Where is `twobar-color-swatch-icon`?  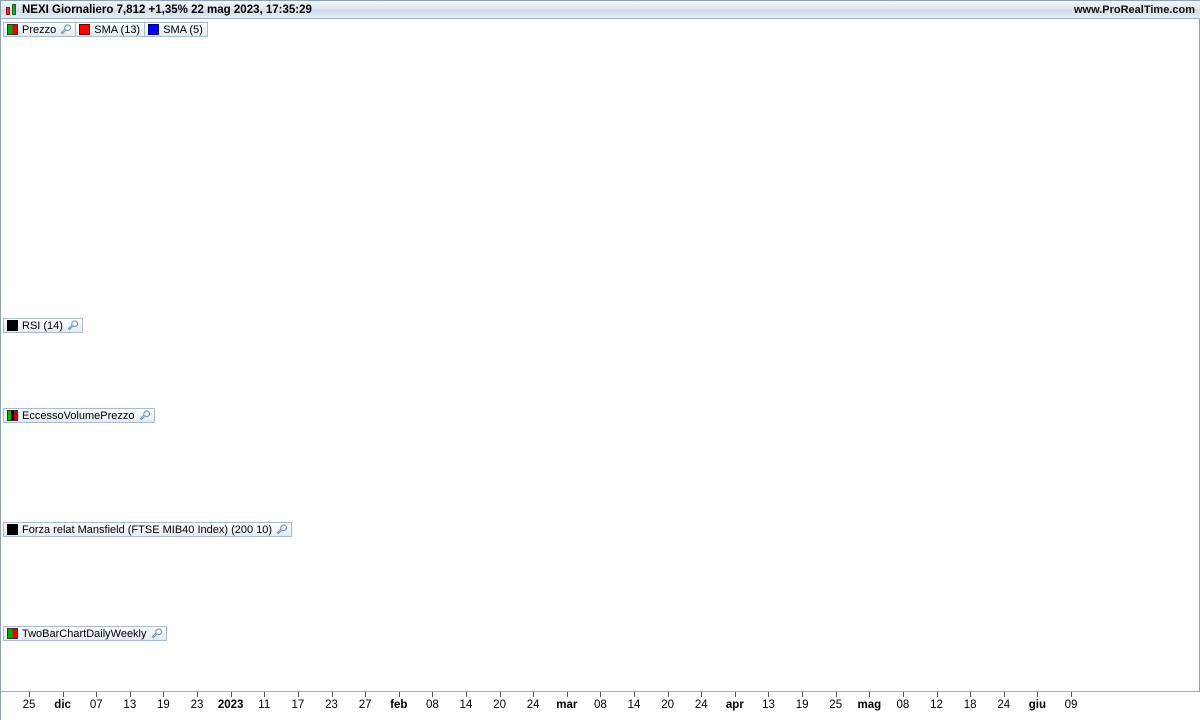 twobar-color-swatch-icon is located at coordinates (12, 633).